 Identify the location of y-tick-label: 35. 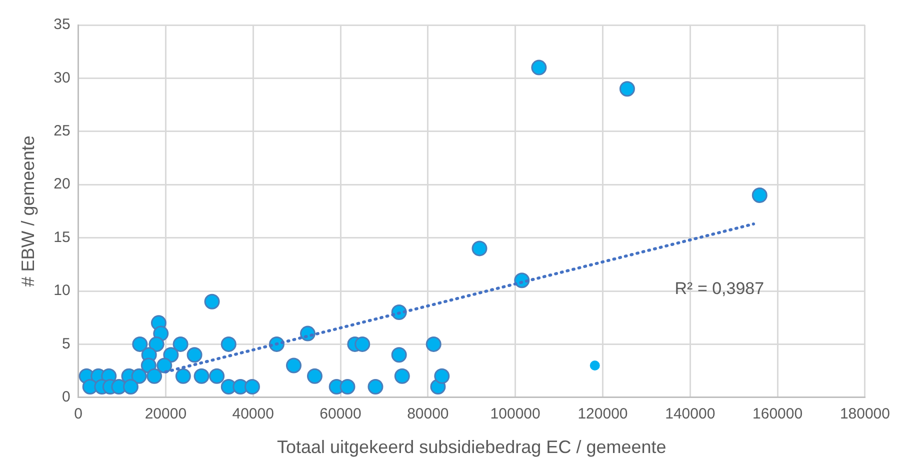
(62, 25).